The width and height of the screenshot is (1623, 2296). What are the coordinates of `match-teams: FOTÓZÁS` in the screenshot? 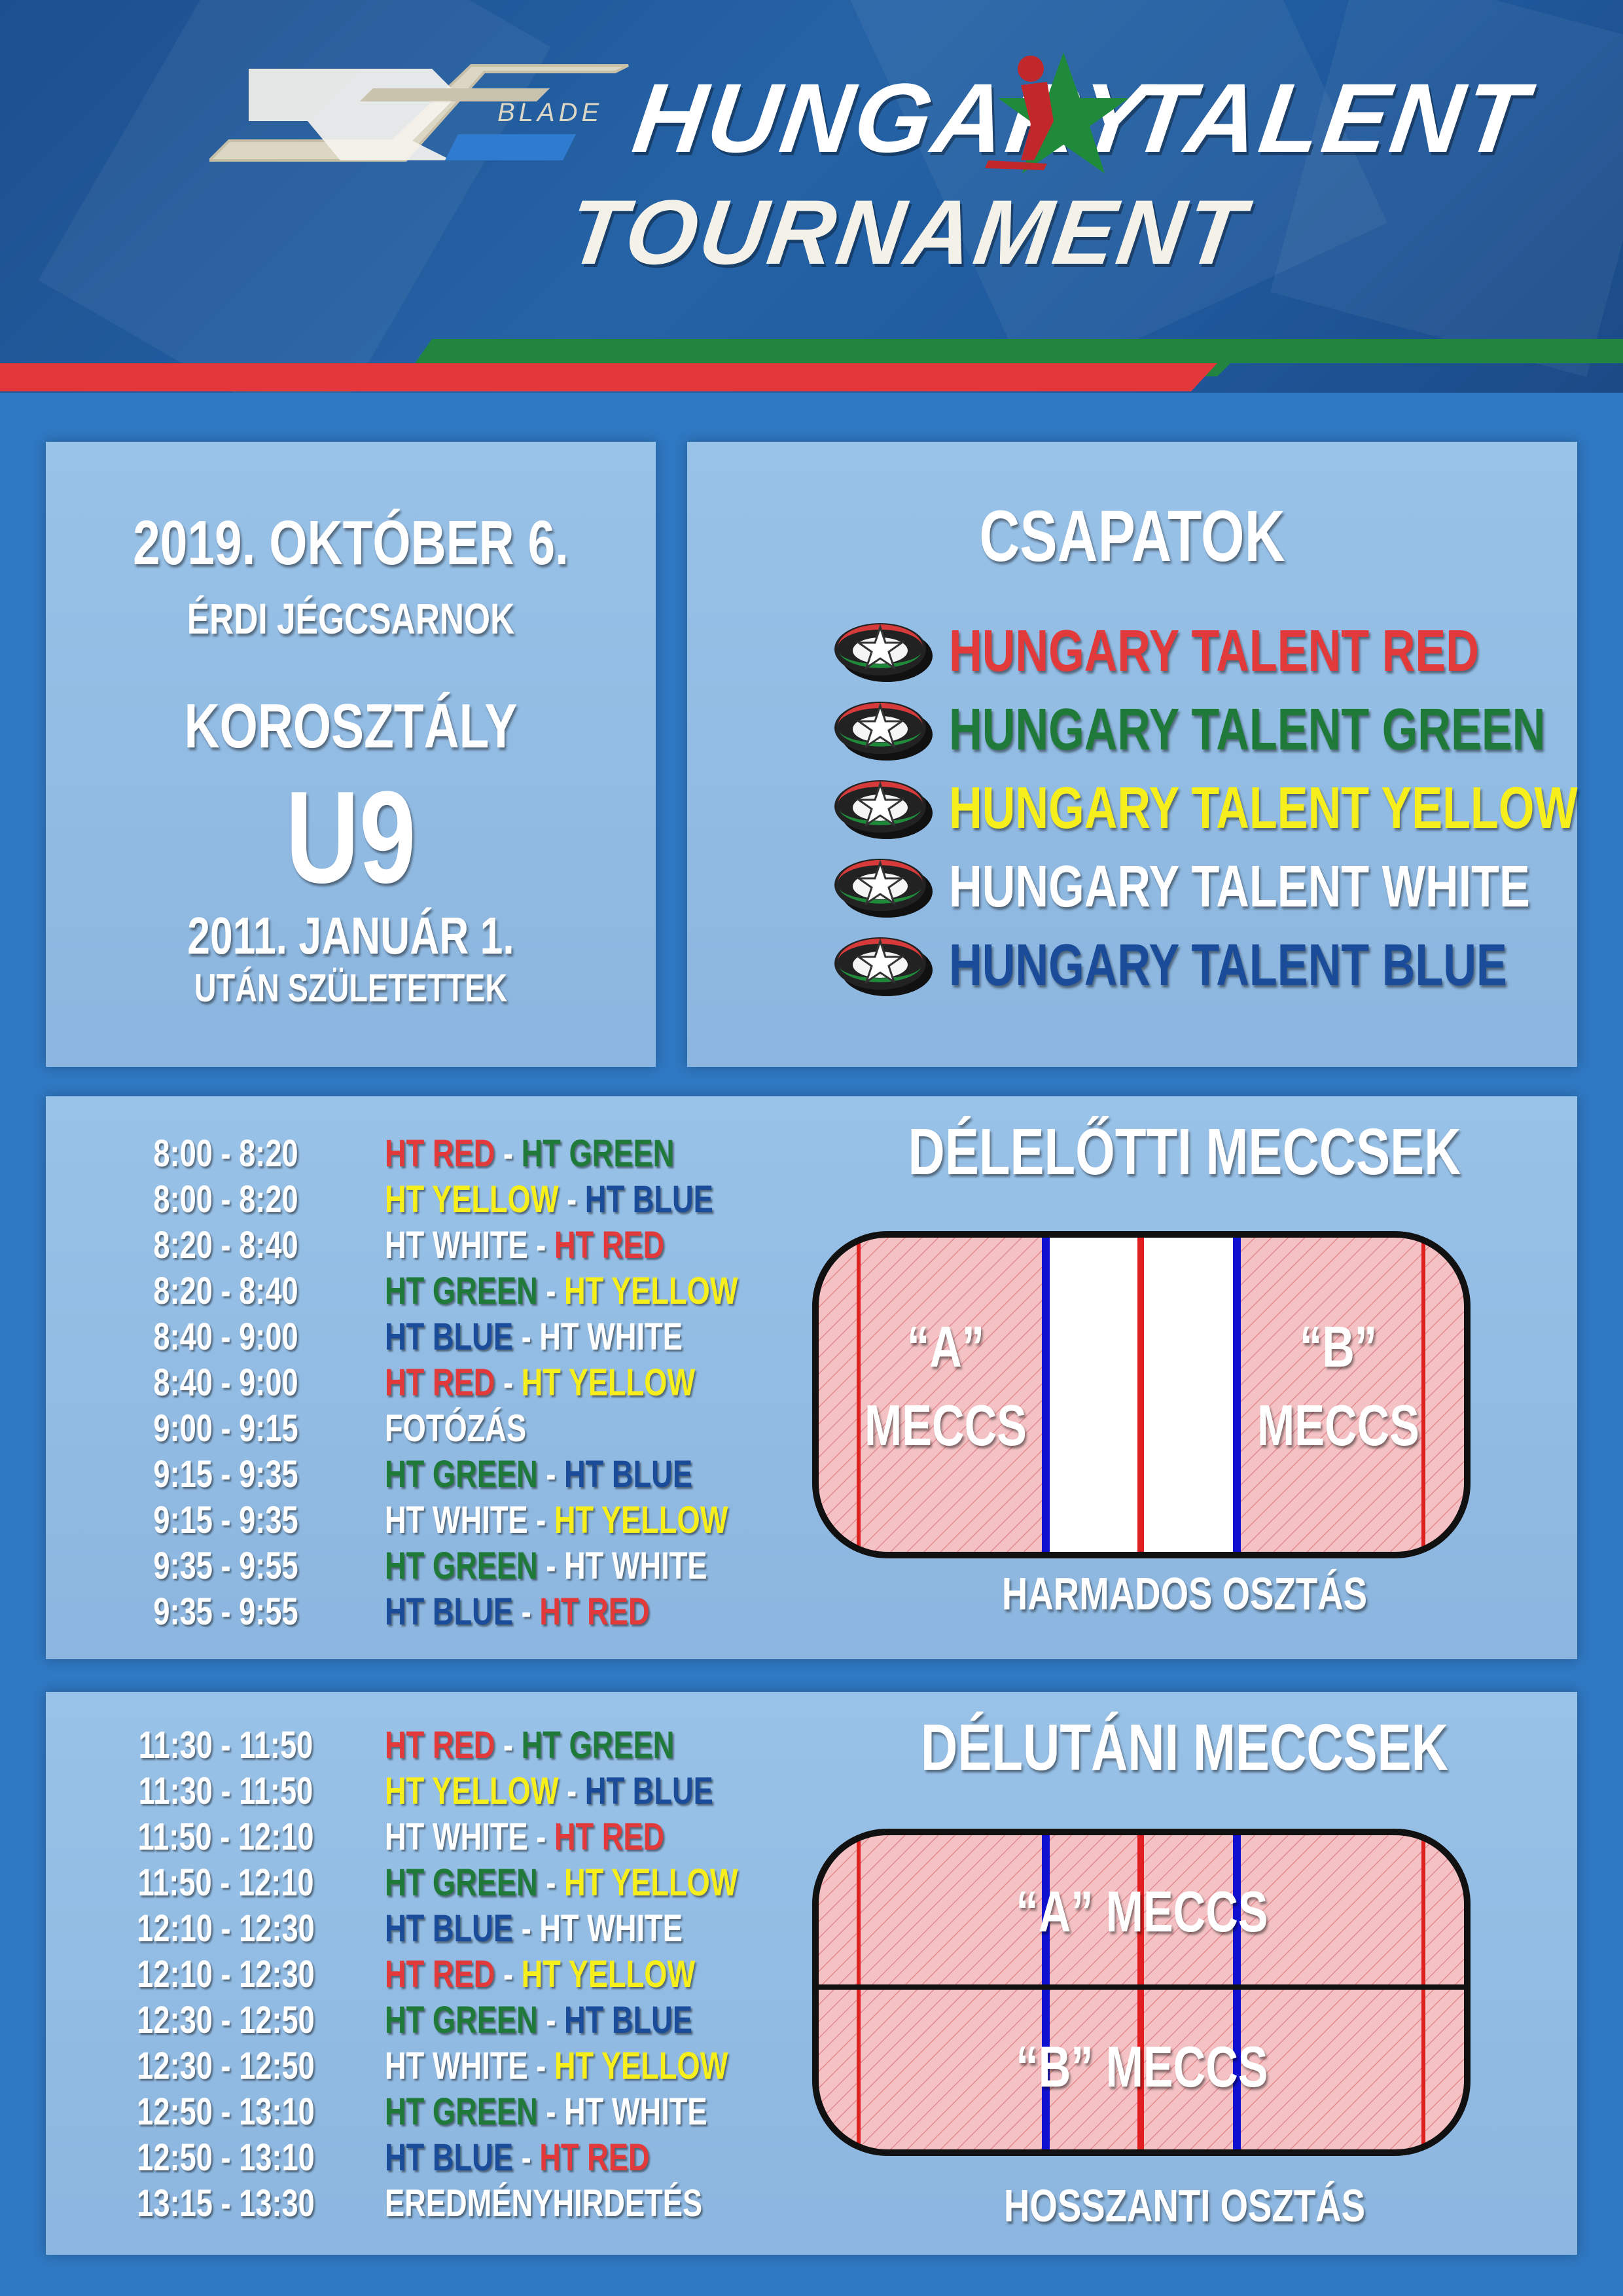 It's located at (456, 1429).